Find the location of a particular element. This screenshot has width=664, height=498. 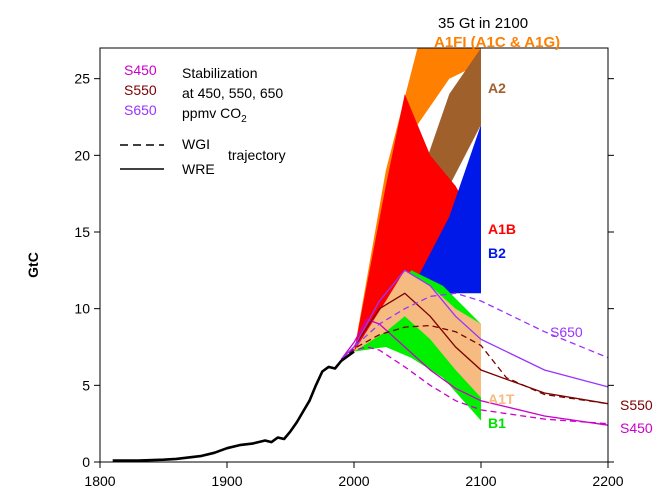

band-a1t is located at coordinates (417, 334).